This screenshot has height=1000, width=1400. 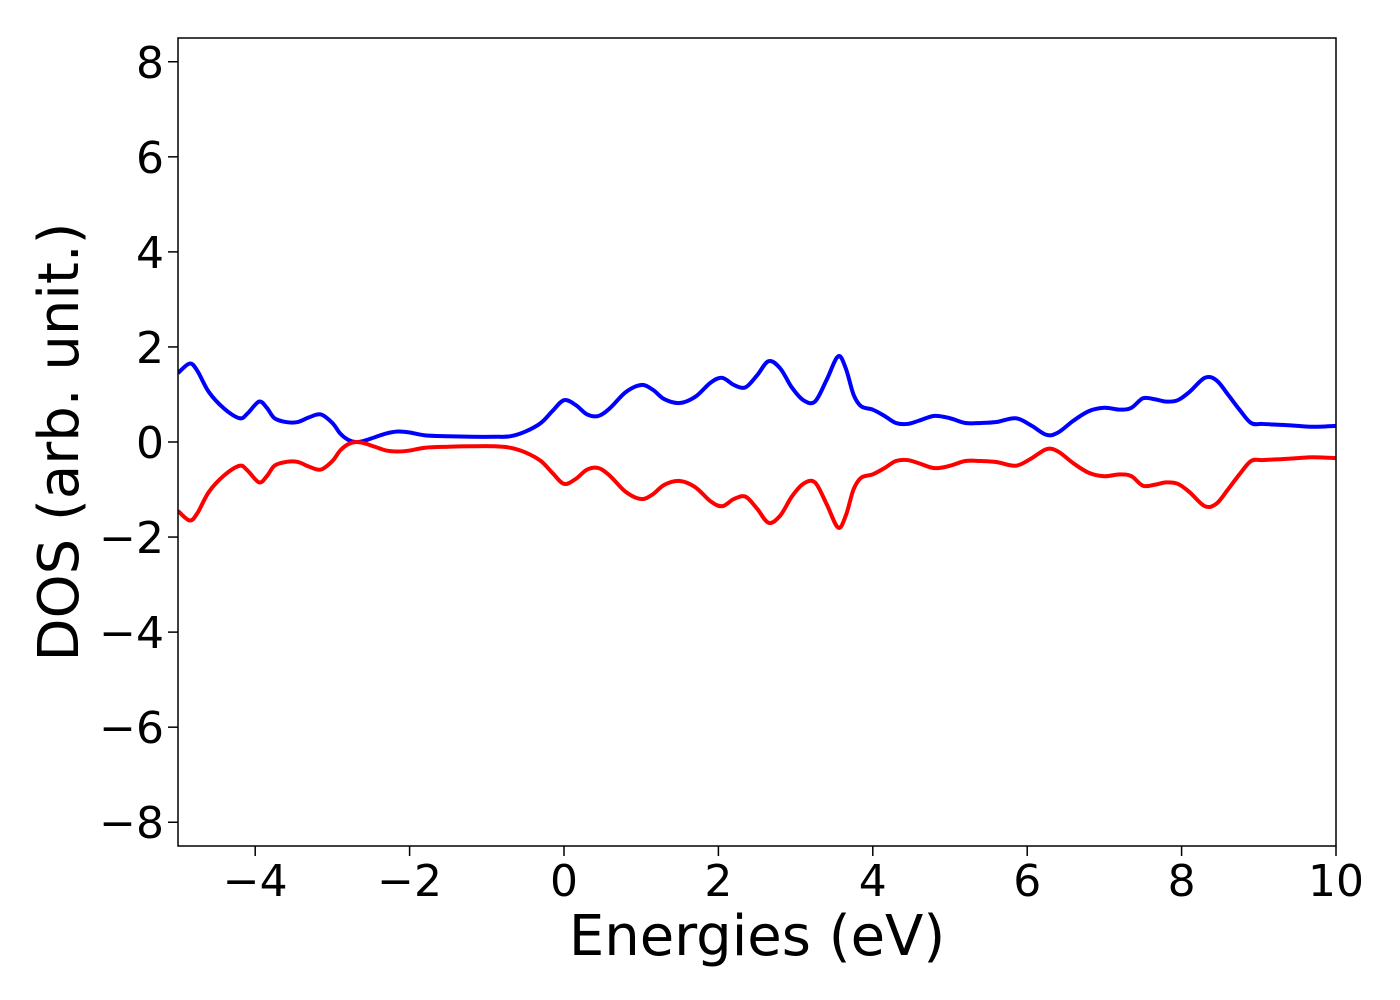 I want to click on y-tick-label: −2, so click(x=131, y=538).